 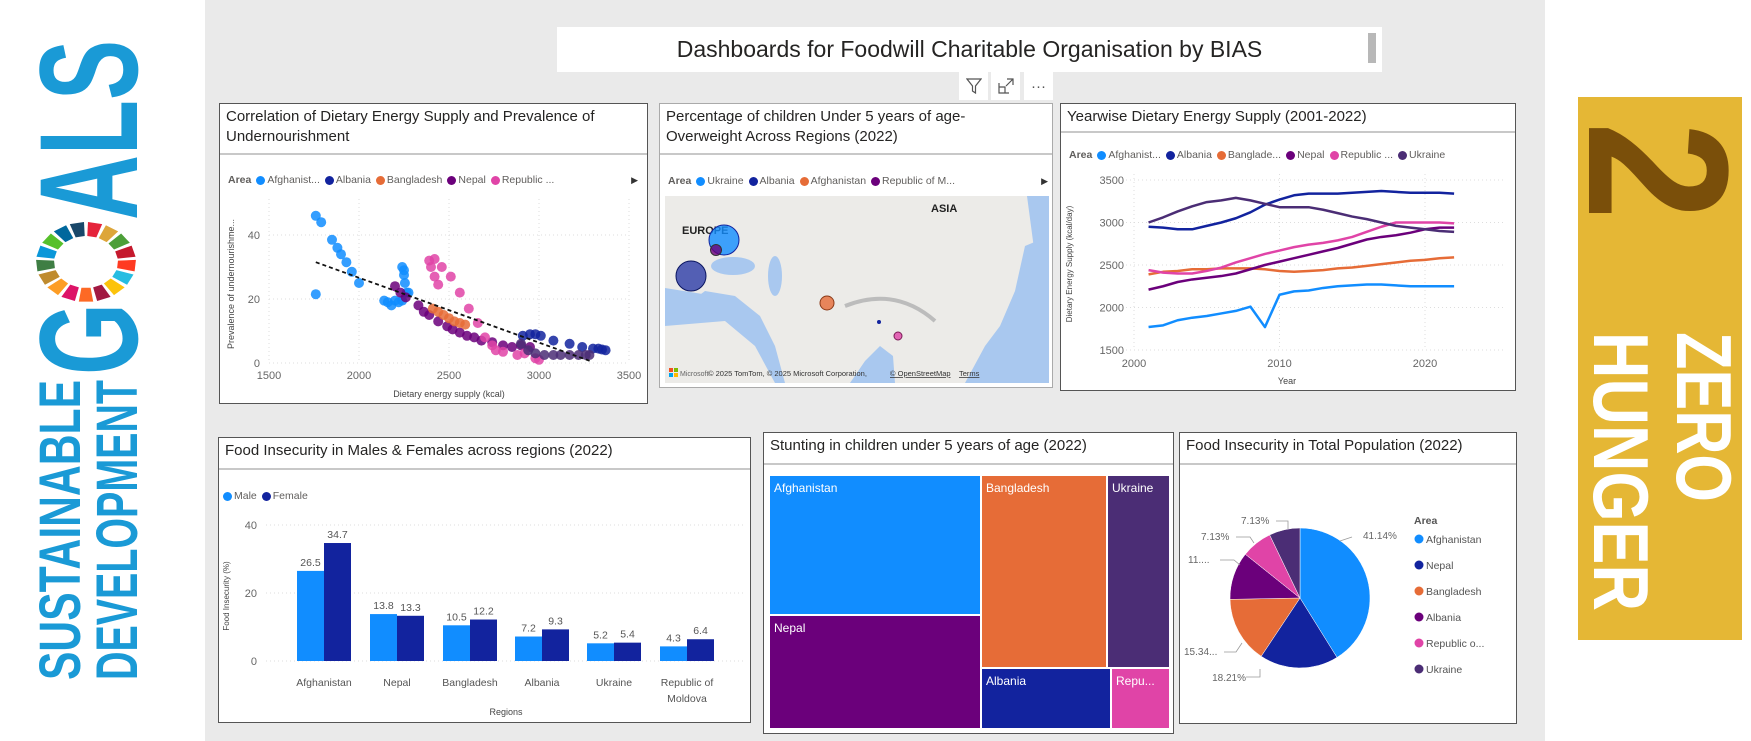 I want to click on filter-button, so click(x=973, y=86).